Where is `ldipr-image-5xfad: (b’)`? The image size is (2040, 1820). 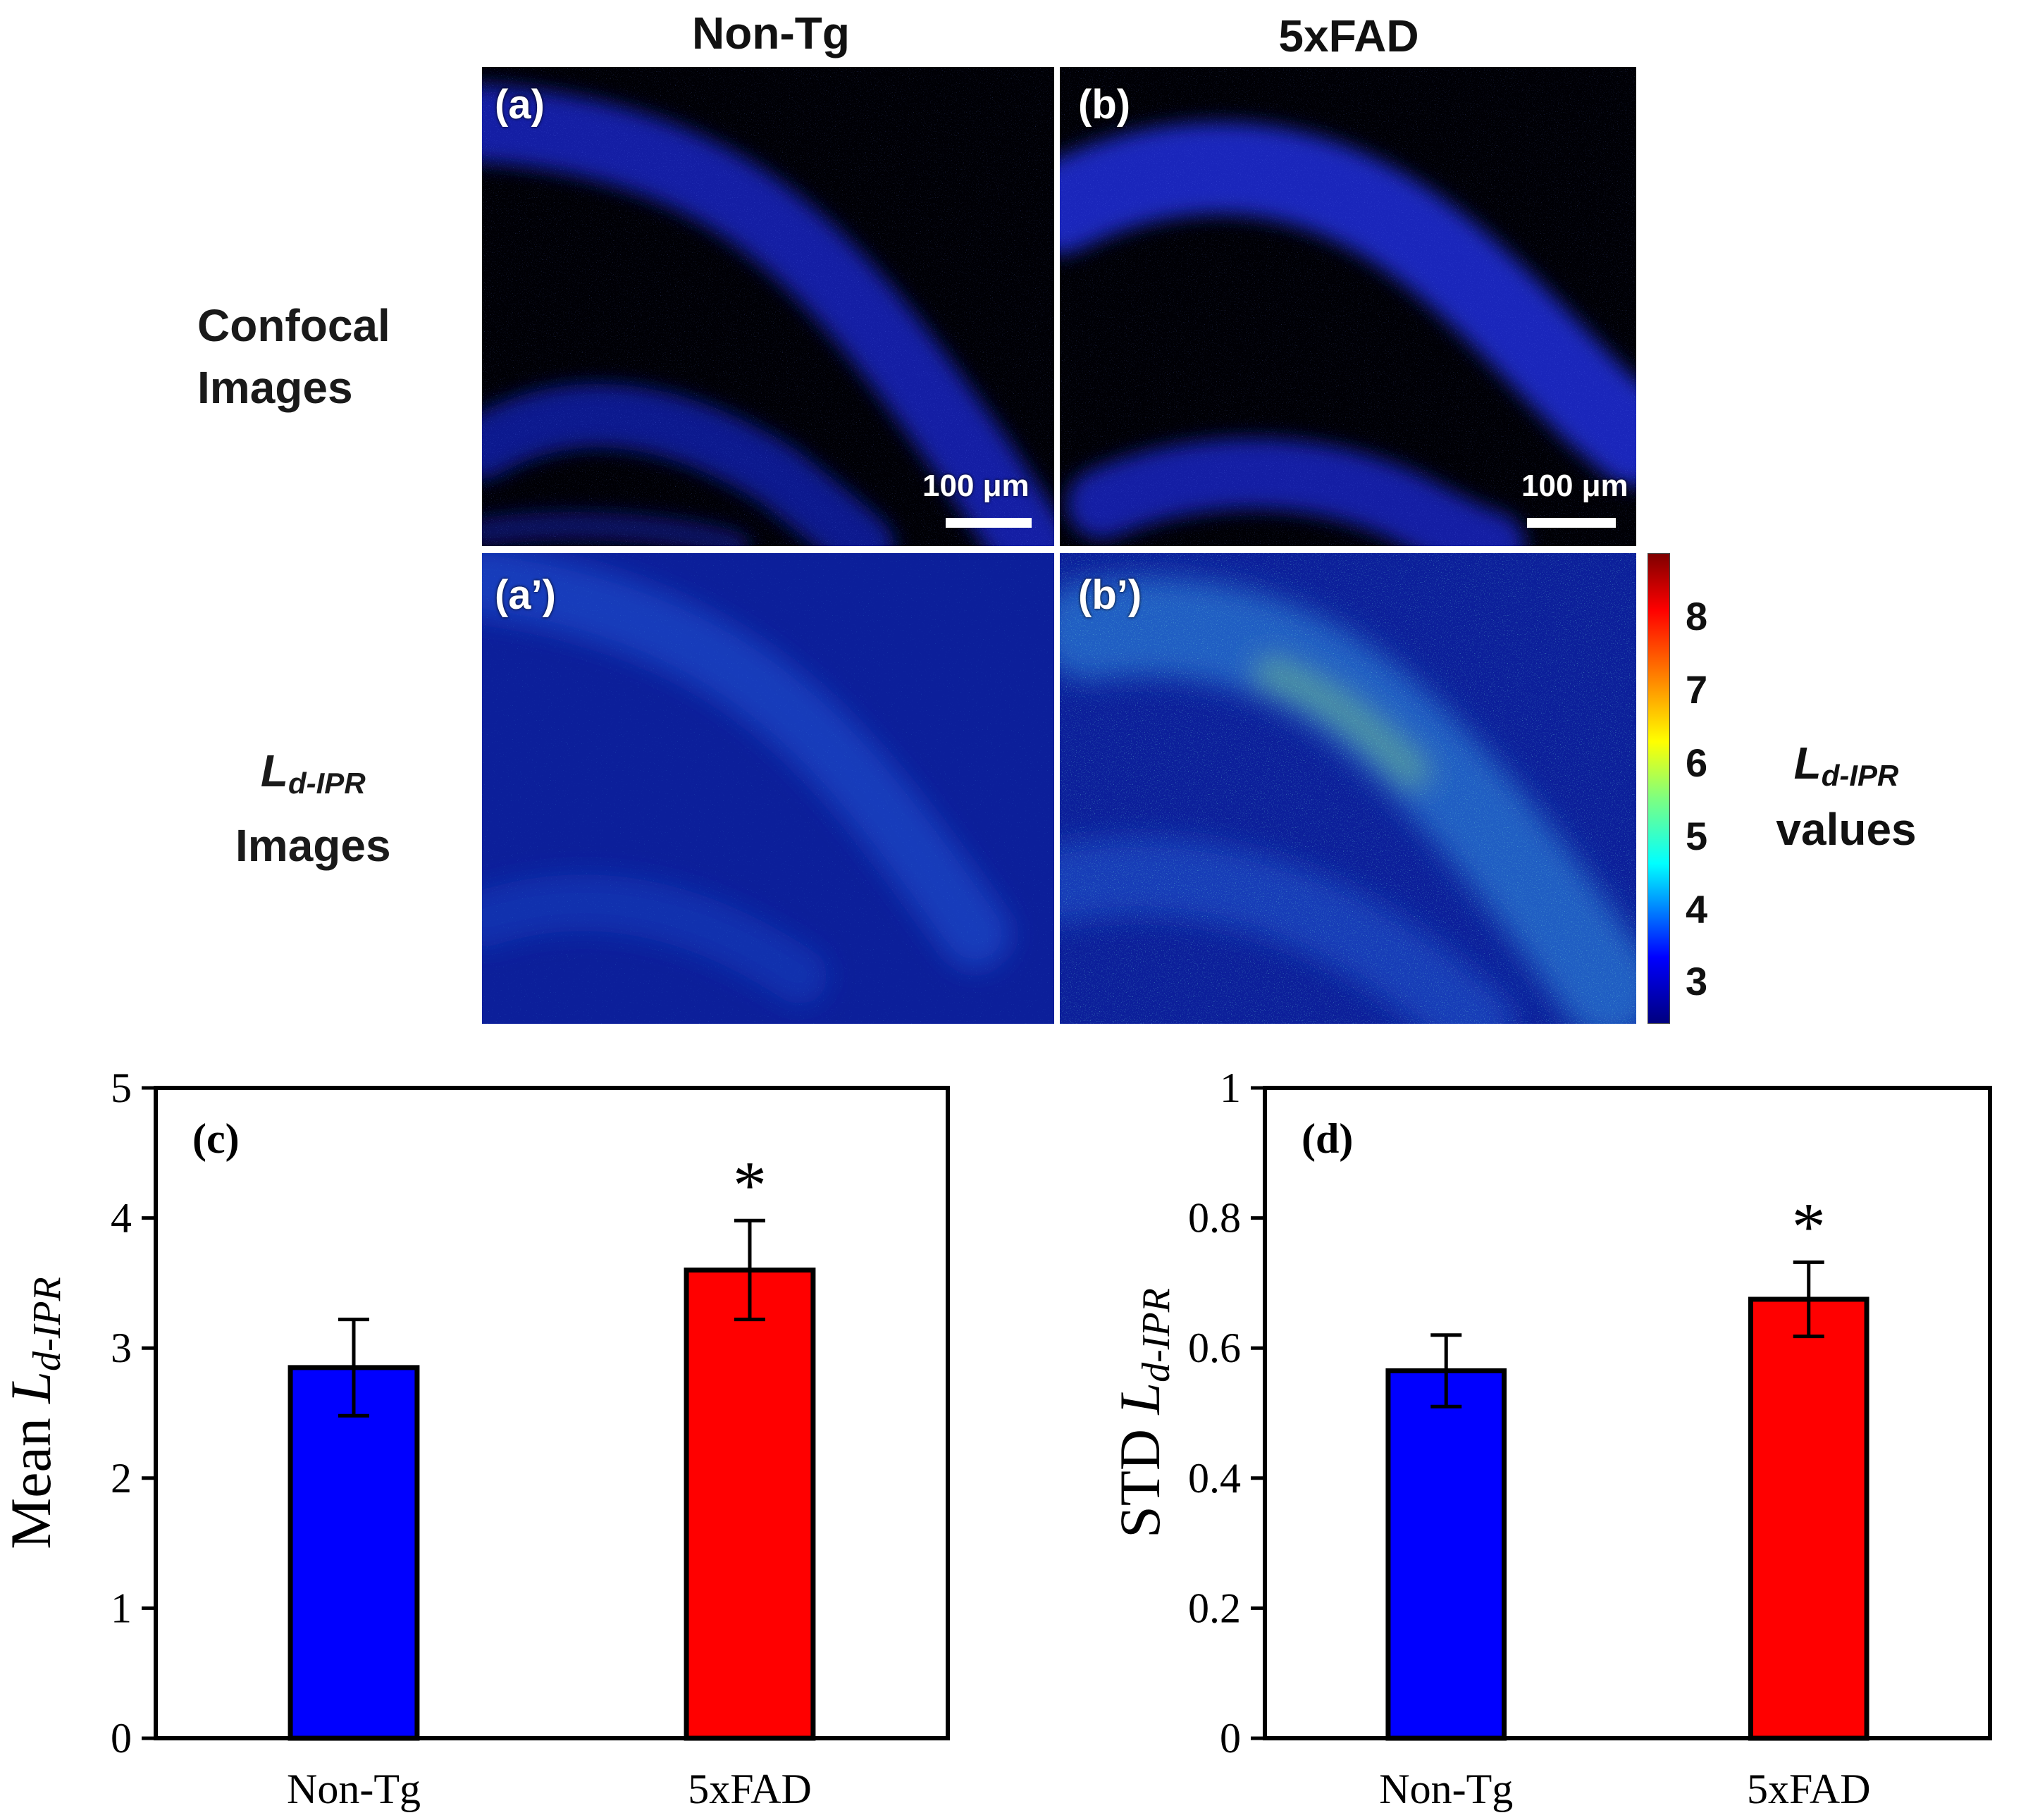
ldipr-image-5xfad: (b’) is located at coordinates (1348, 788).